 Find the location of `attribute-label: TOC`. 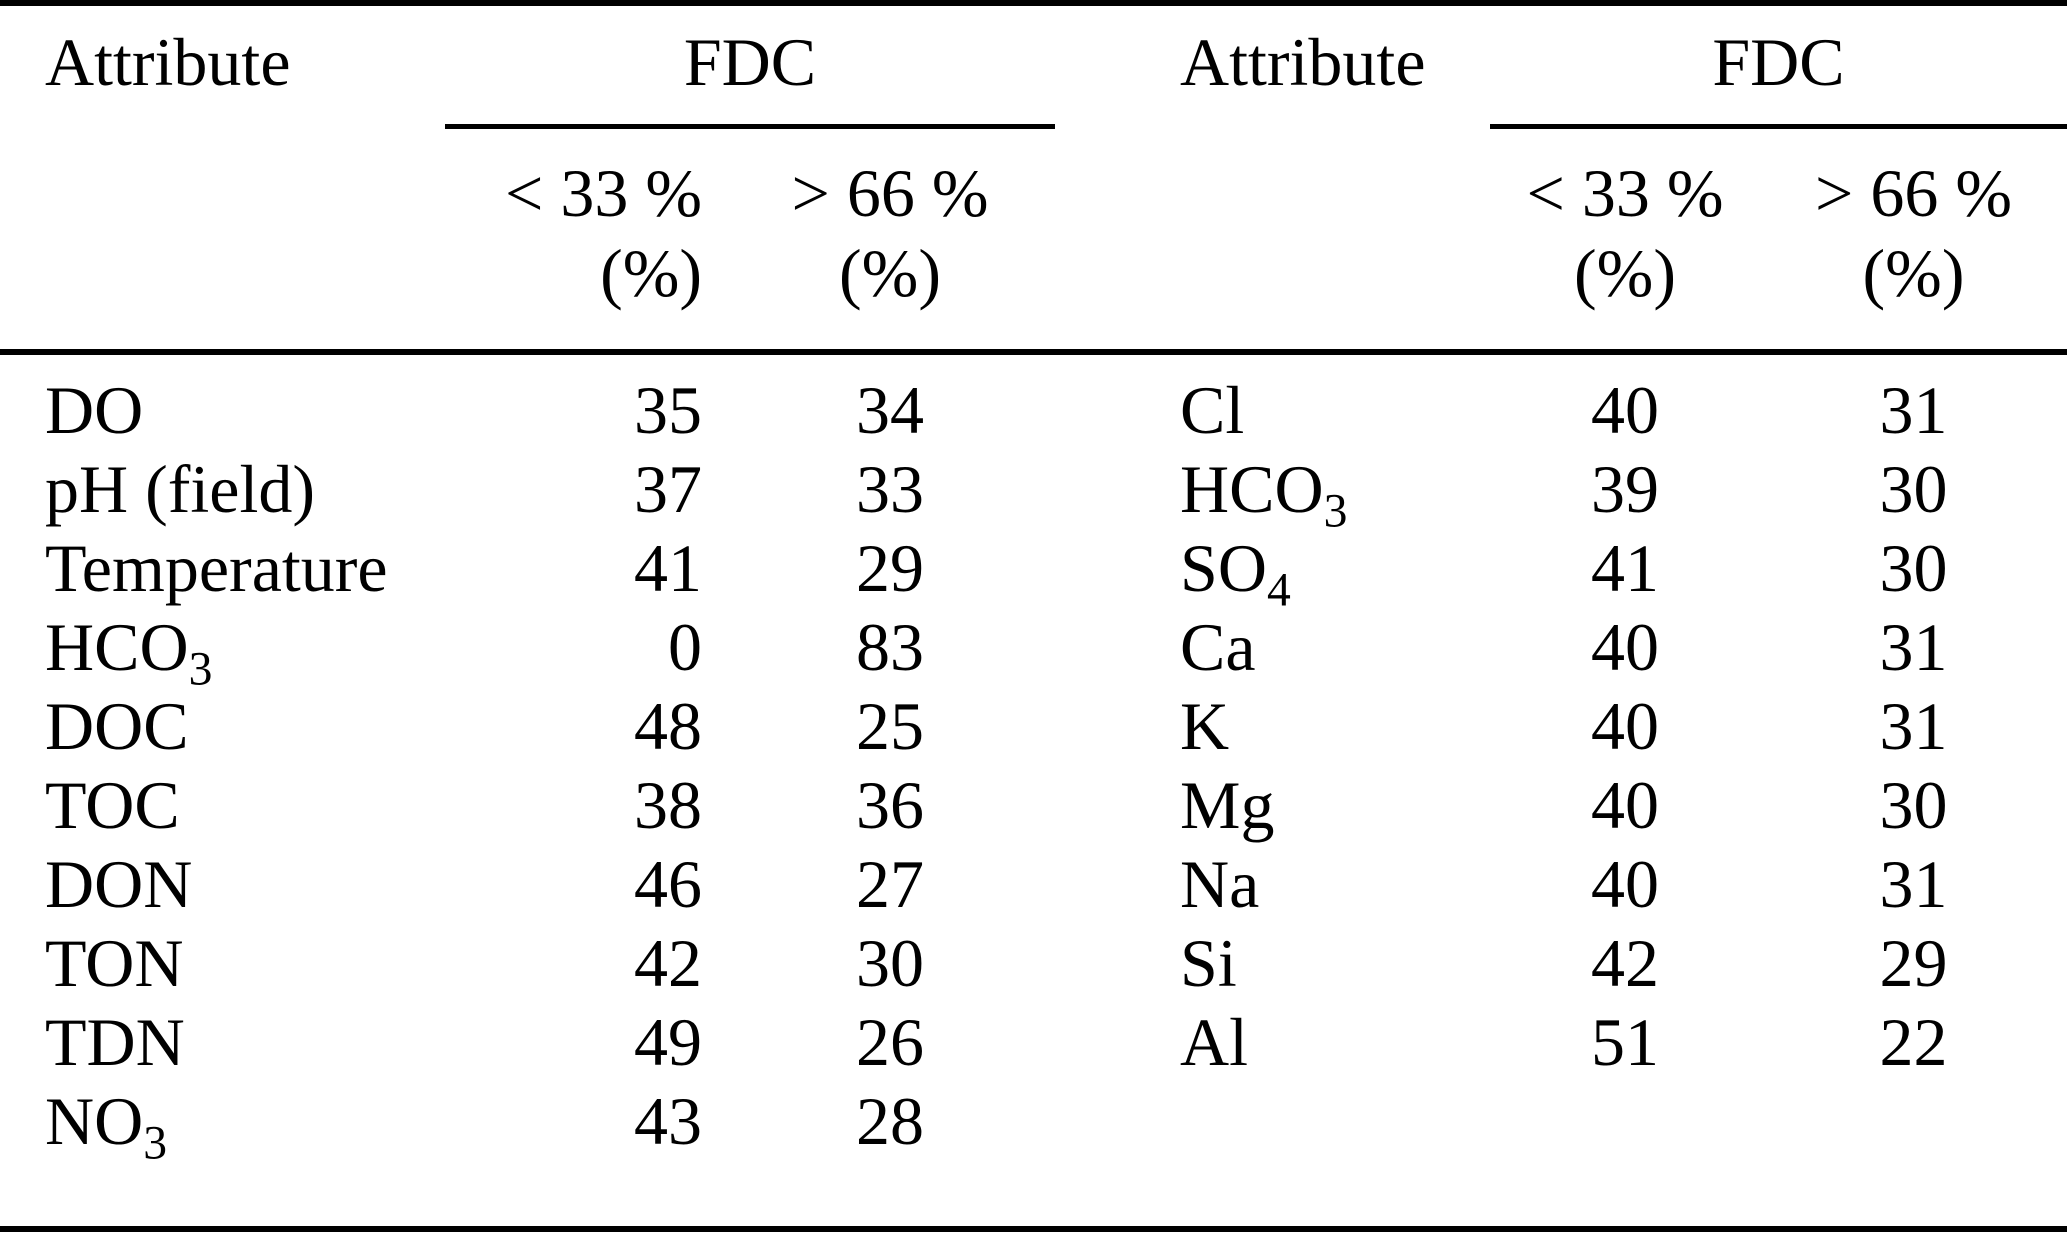

attribute-label: TOC is located at coordinates (112, 805).